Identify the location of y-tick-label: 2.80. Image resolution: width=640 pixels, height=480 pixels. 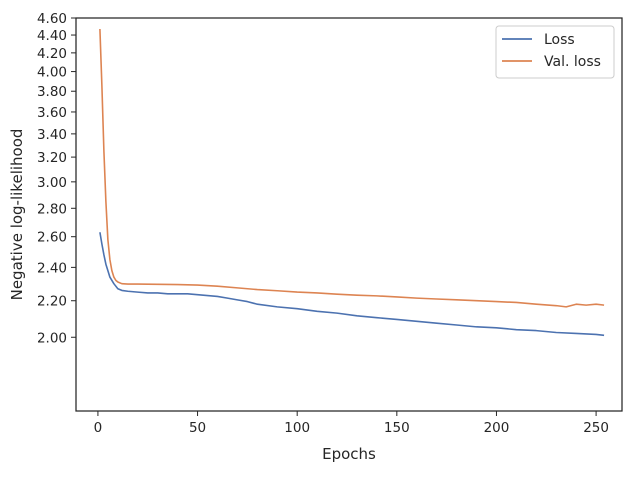
(52, 209).